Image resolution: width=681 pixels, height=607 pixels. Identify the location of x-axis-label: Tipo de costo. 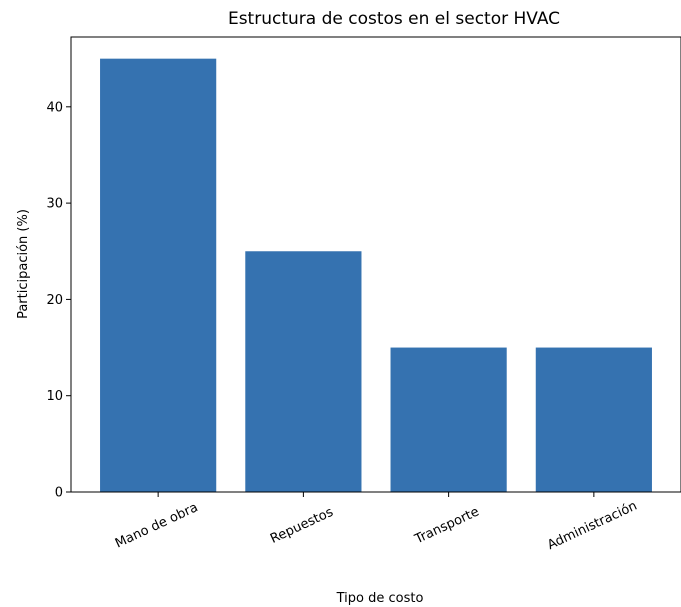
(380, 598).